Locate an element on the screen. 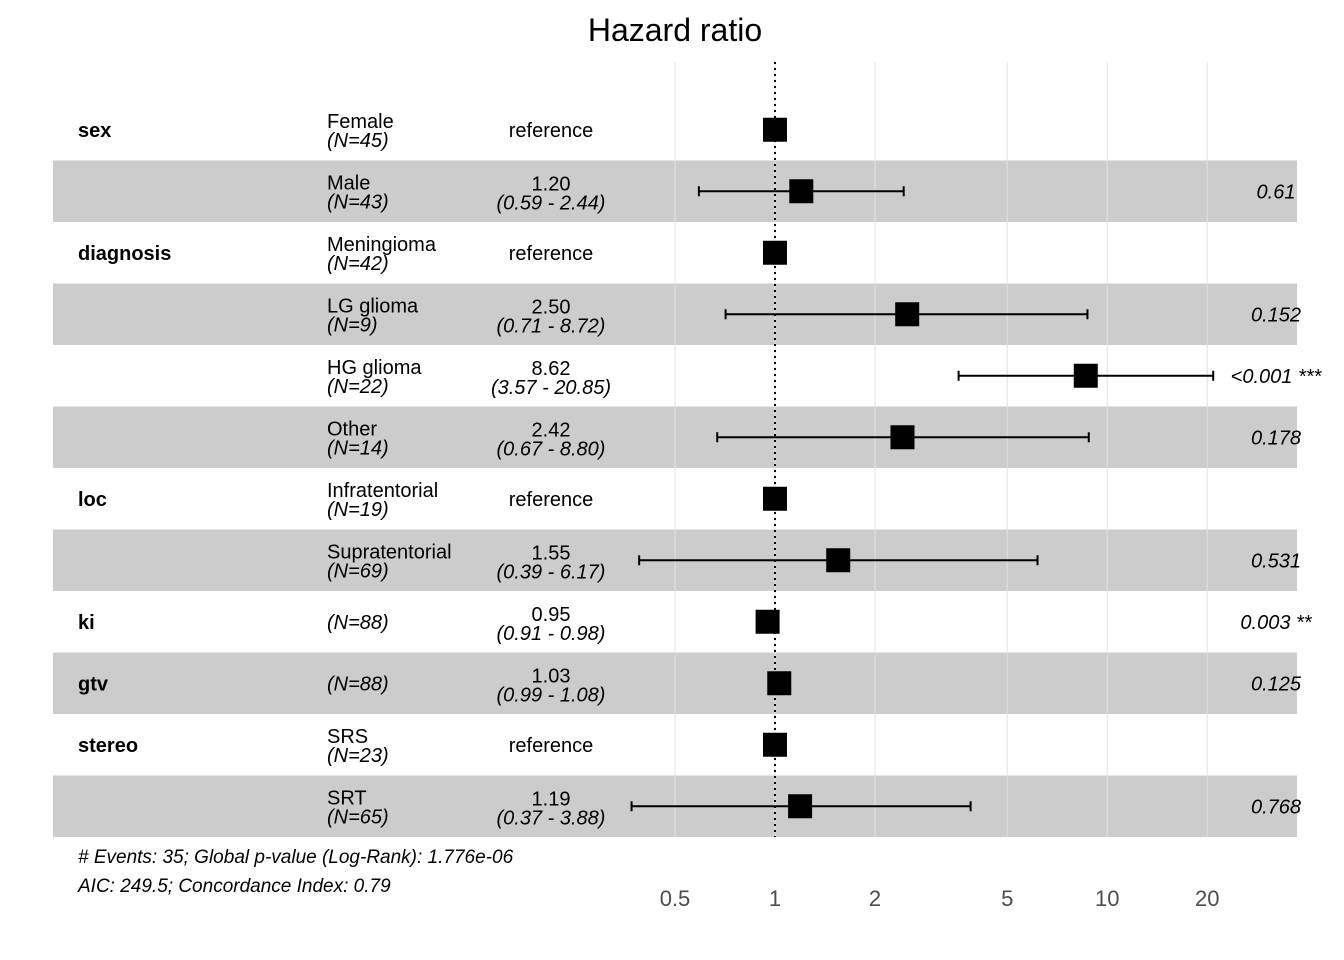 The height and width of the screenshot is (960, 1344). variable-label: diagnosis is located at coordinates (124, 254).